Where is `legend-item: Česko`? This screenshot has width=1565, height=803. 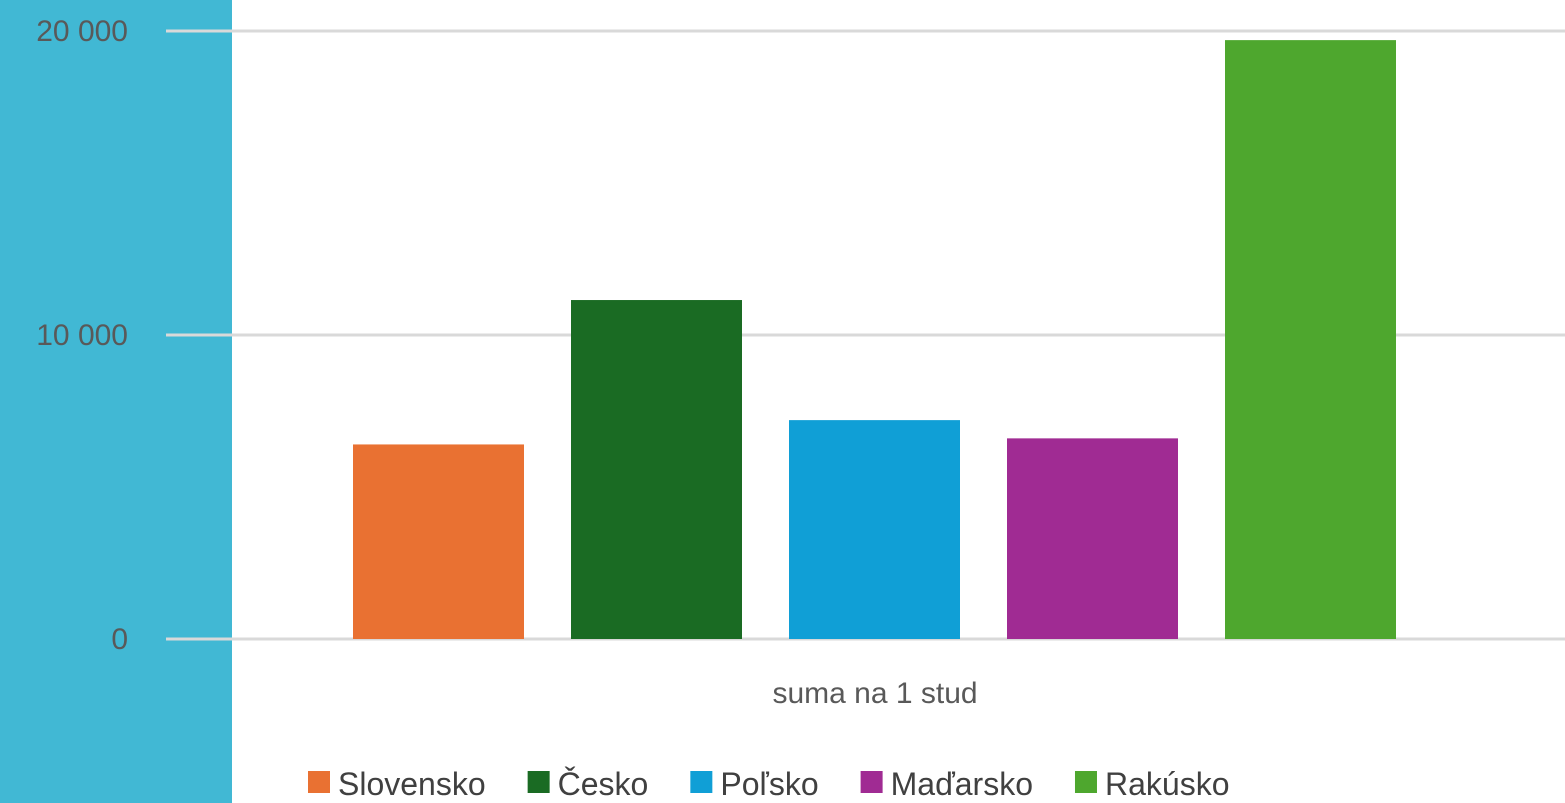 legend-item: Česko is located at coordinates (588, 784).